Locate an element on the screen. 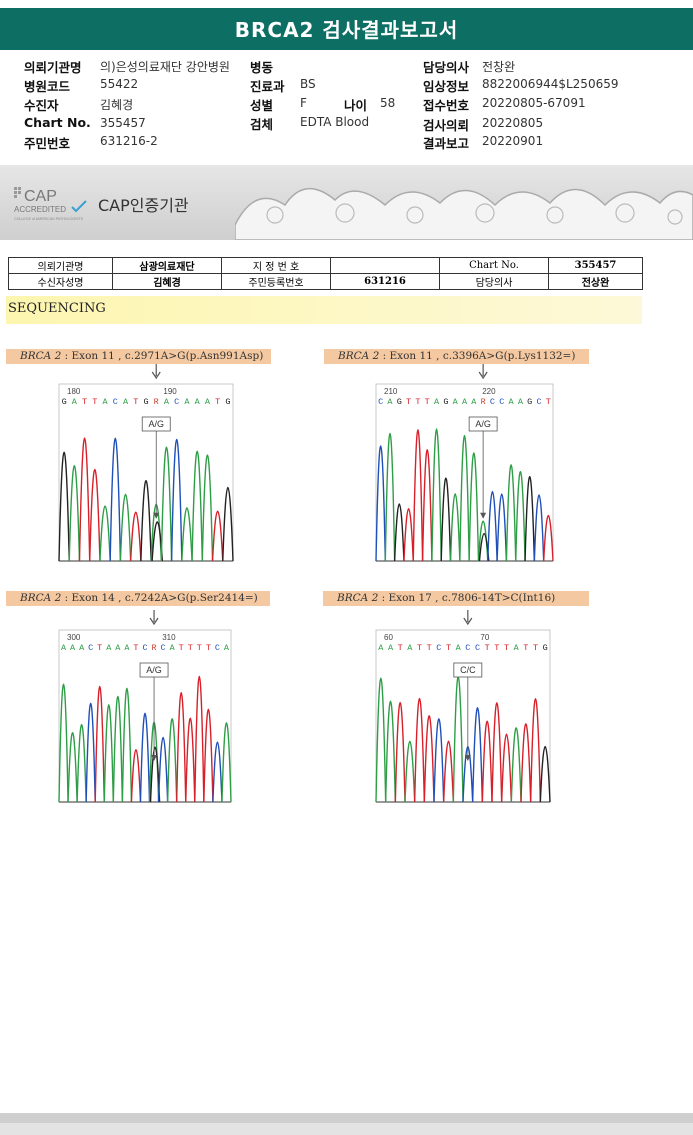 The height and width of the screenshot is (1135, 693). variant-desc: : Exon 17 , c.7806-14T>C(Int16) is located at coordinates (467, 598).